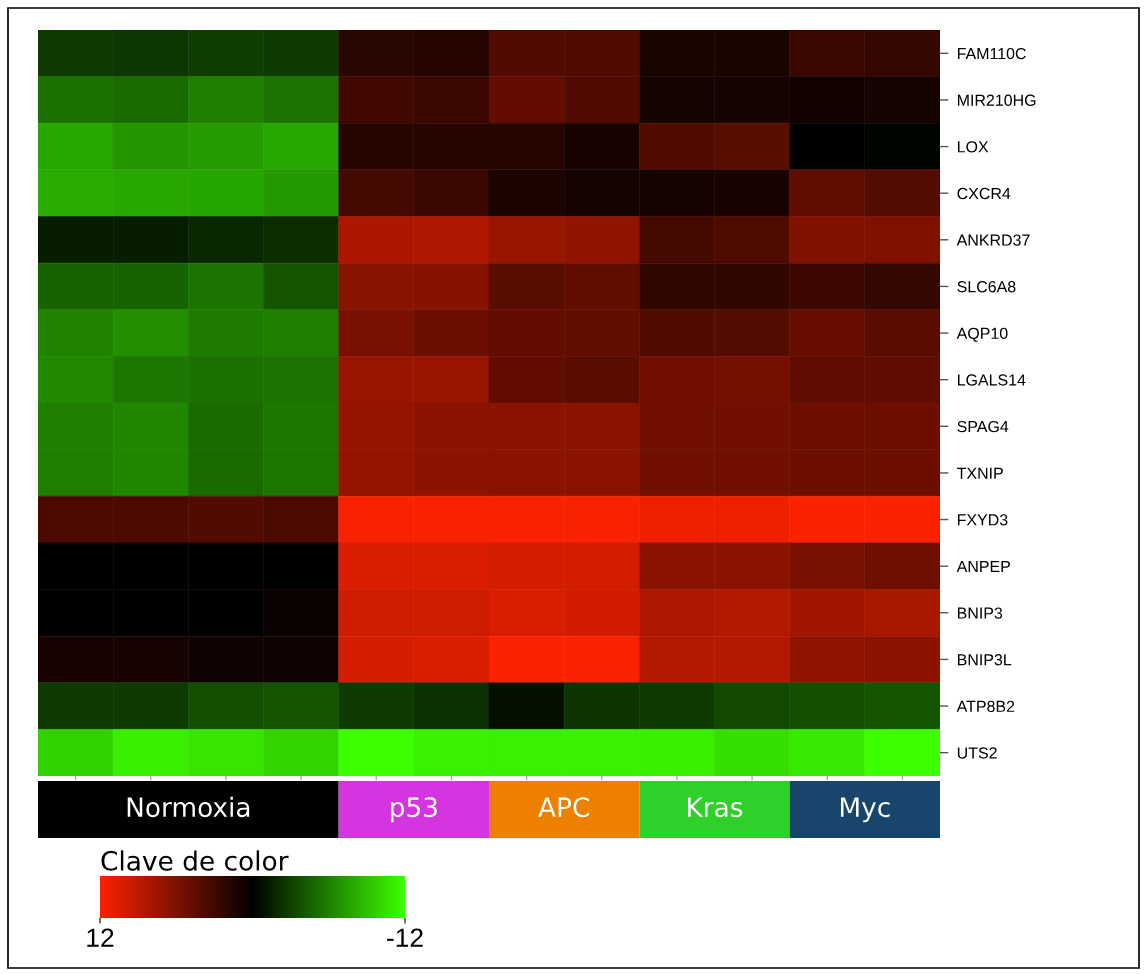  Describe the element at coordinates (405, 937) in the screenshot. I see `color-bar-label: -12` at that location.